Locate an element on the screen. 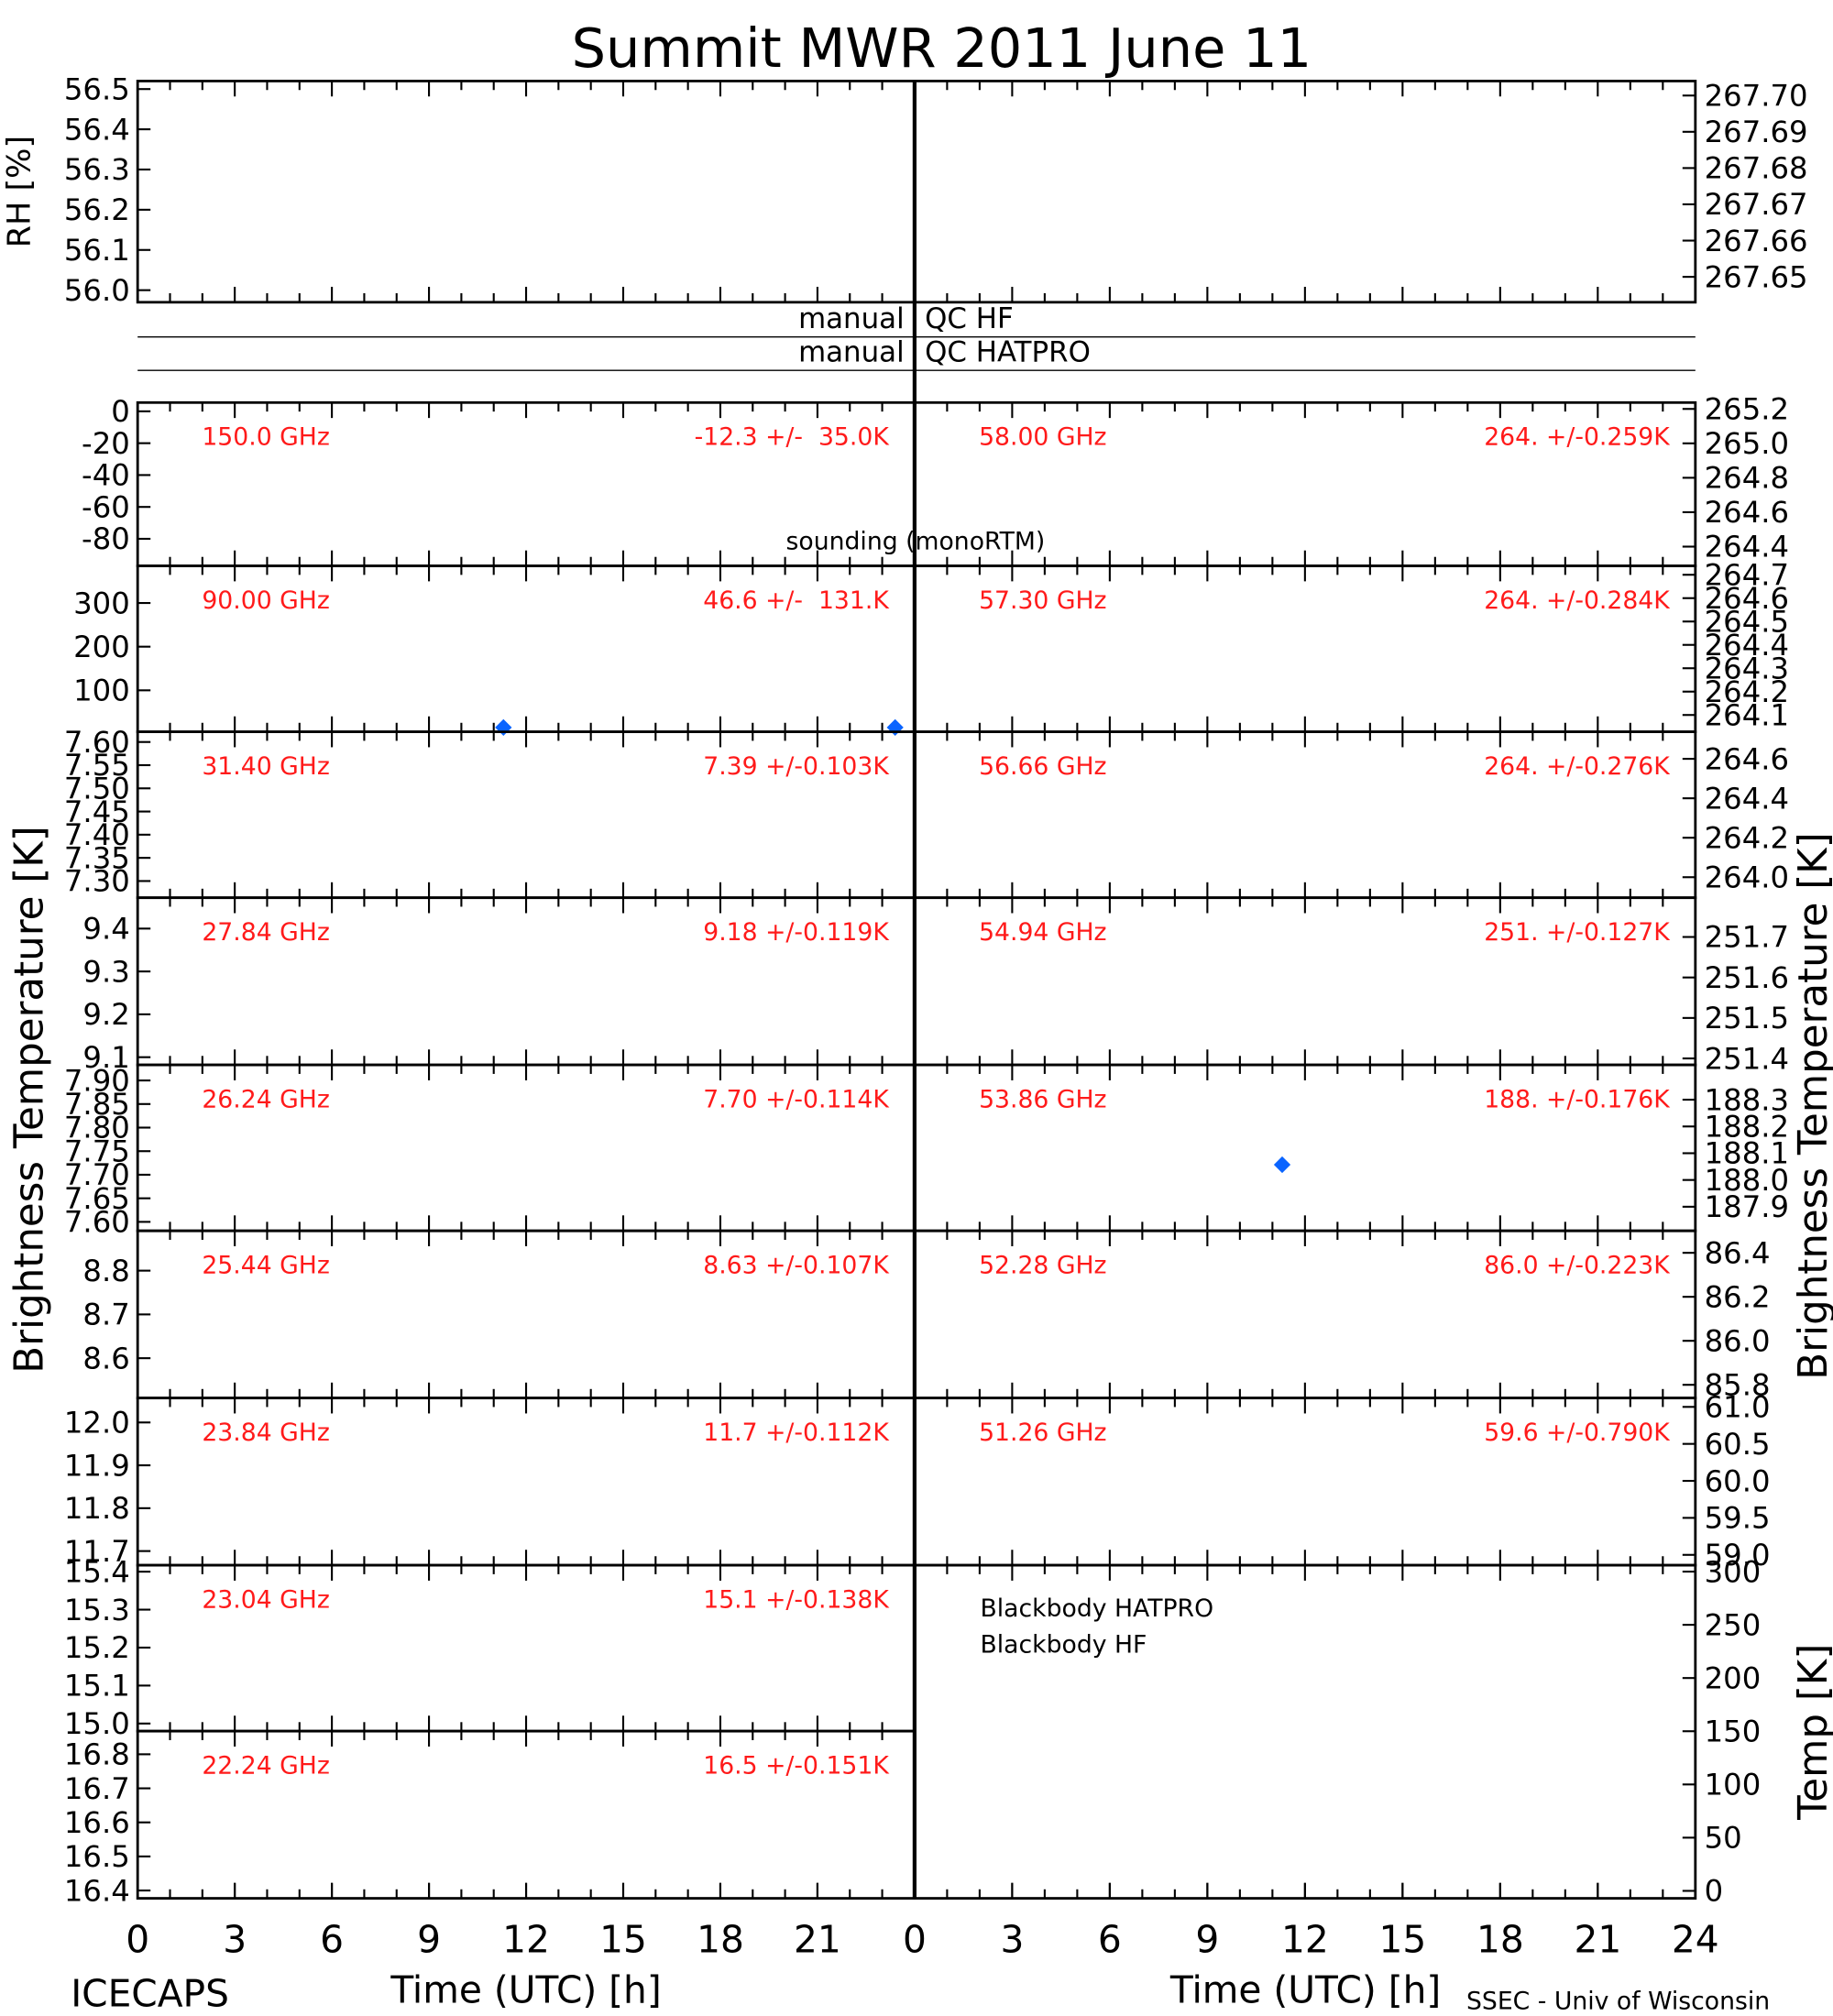  y-tick-label: 15.1 is located at coordinates (97, 1686).